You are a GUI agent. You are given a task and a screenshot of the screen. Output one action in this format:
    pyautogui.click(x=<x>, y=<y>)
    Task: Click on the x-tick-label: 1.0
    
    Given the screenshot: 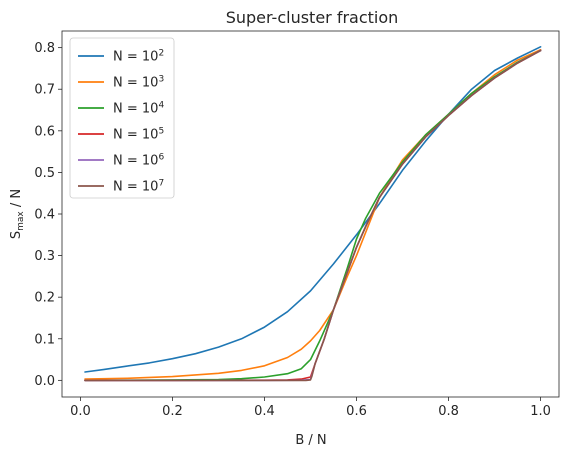 What is the action you would take?
    pyautogui.click(x=540, y=411)
    